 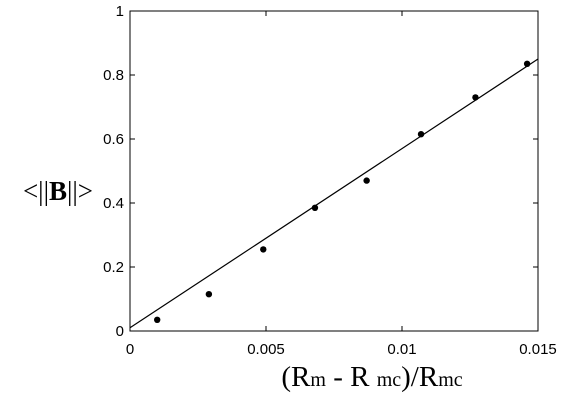 What do you see at coordinates (113, 75) in the screenshot?
I see `y-tick-label: 0.8` at bounding box center [113, 75].